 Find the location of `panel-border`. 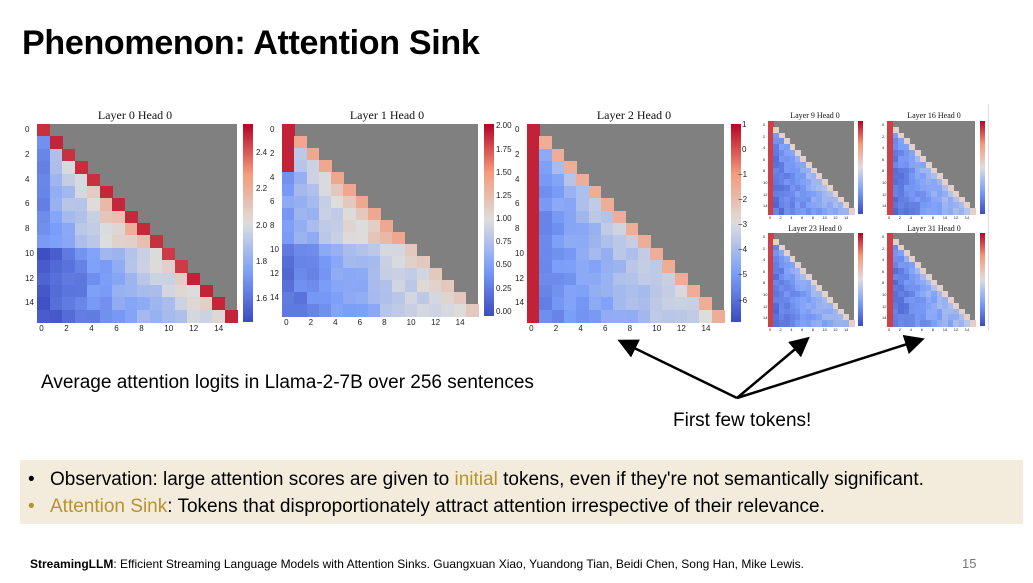

panel-border is located at coordinates (988, 217).